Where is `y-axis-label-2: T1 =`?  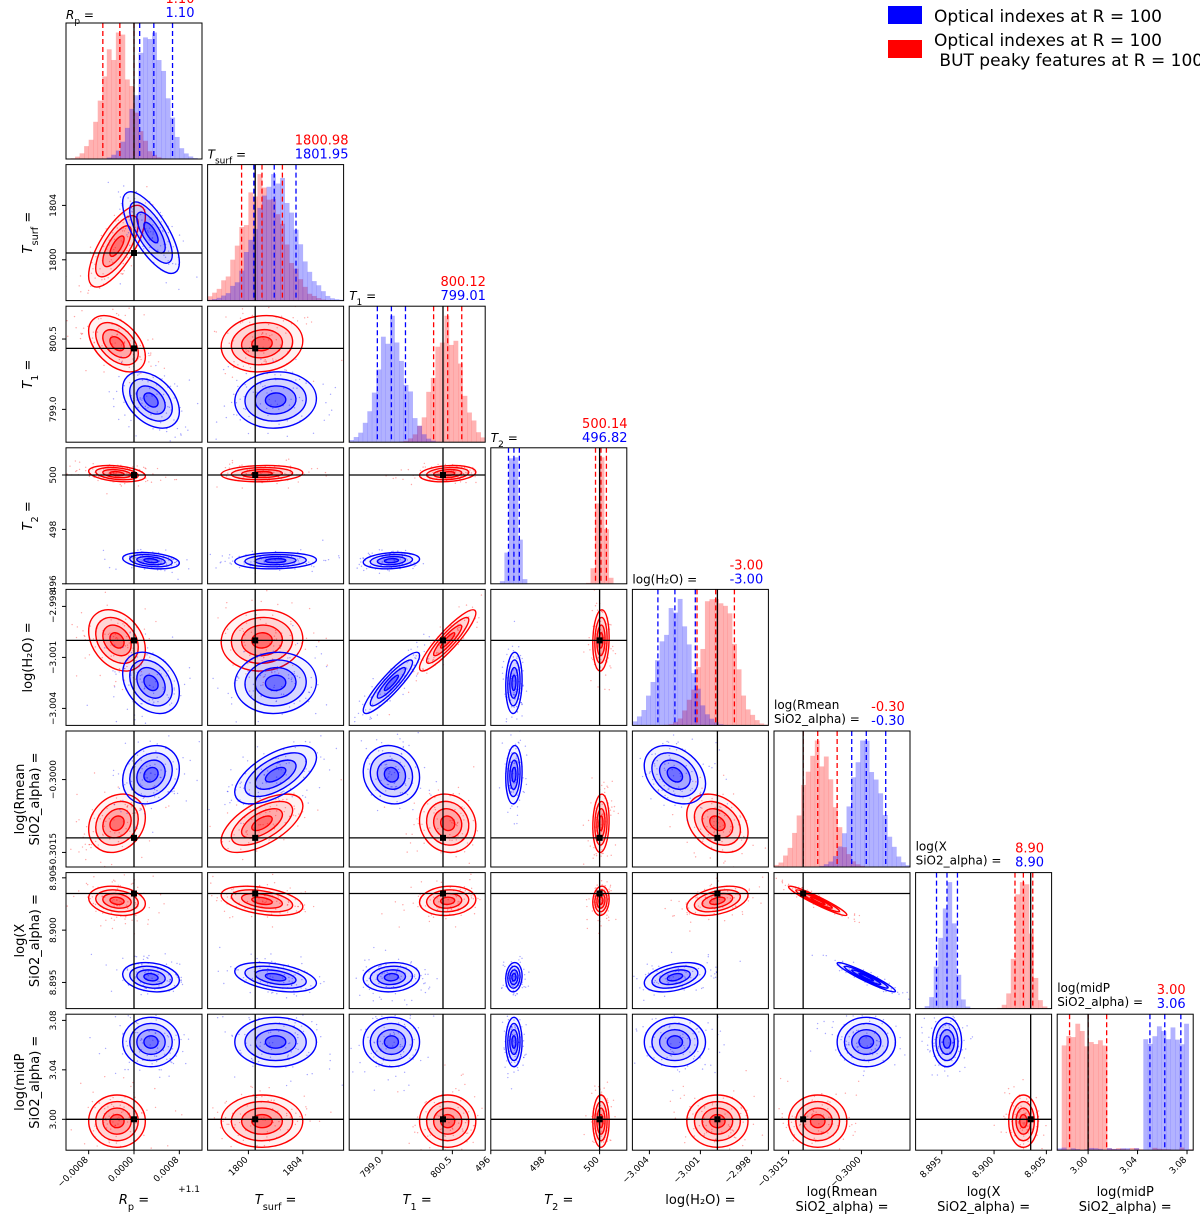
y-axis-label-2: T1 = is located at coordinates (31, 374).